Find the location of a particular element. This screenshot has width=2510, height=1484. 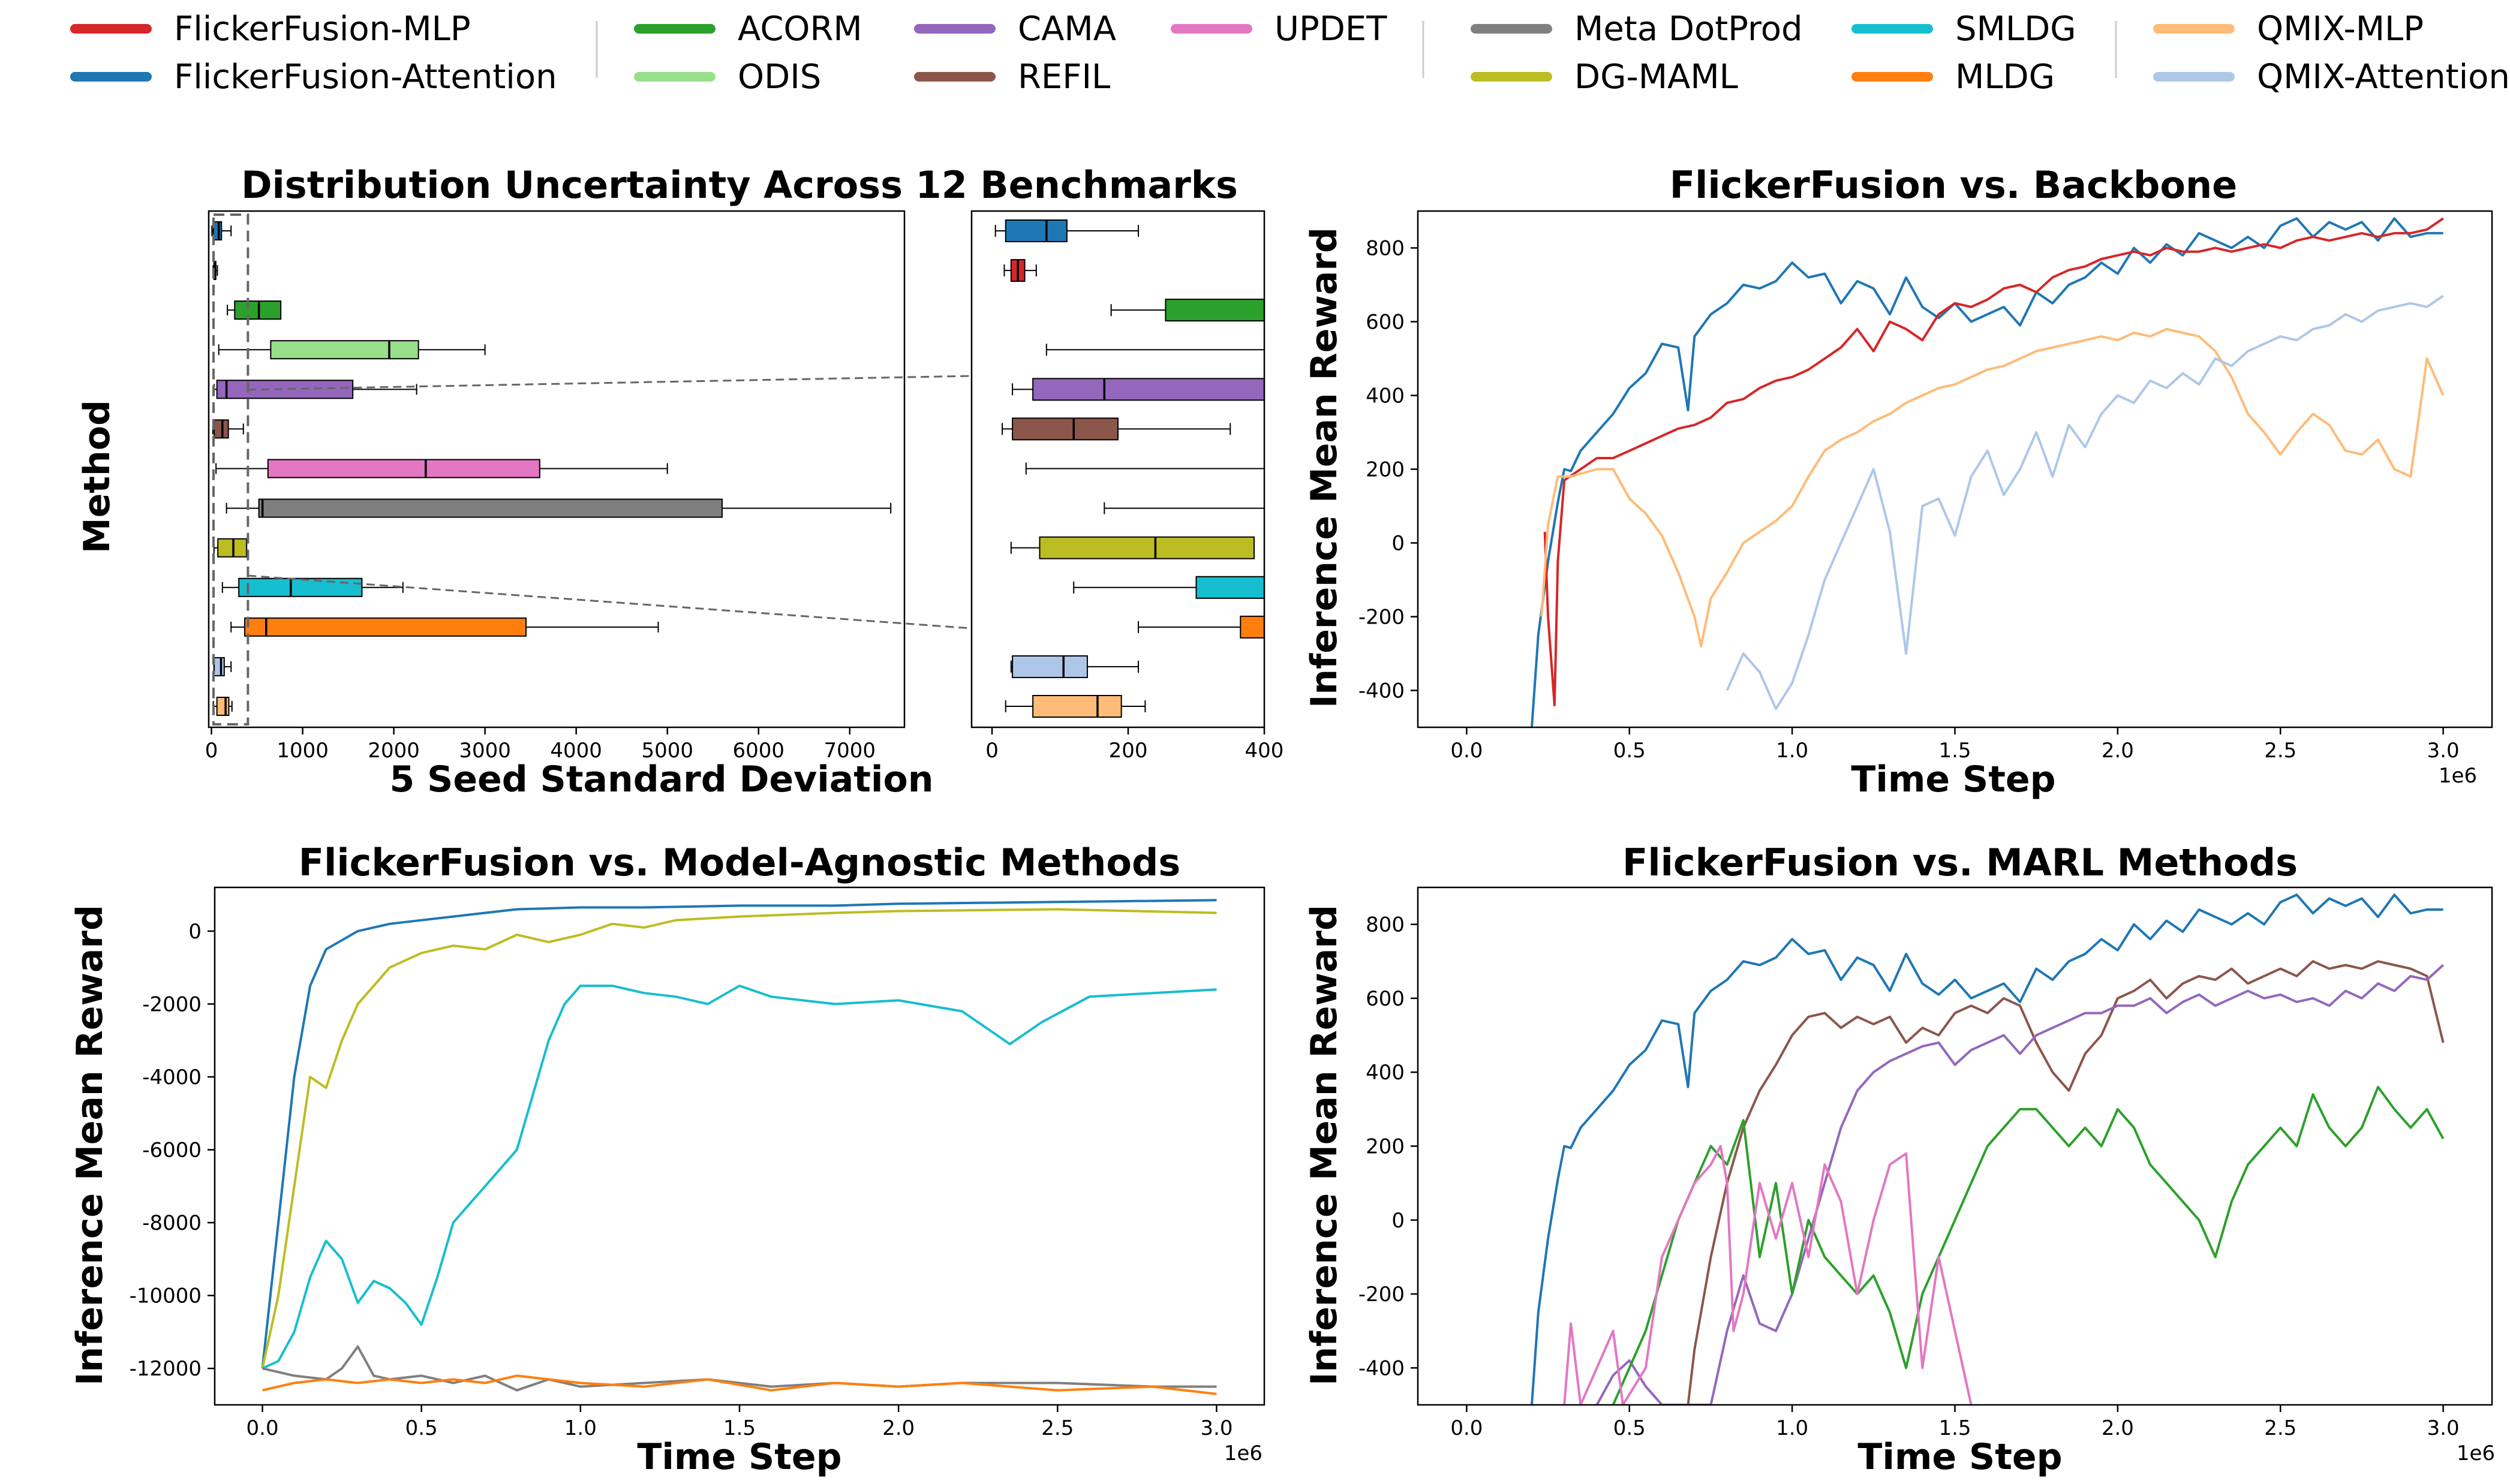

inset-xtick-label: 0 is located at coordinates (992, 751).